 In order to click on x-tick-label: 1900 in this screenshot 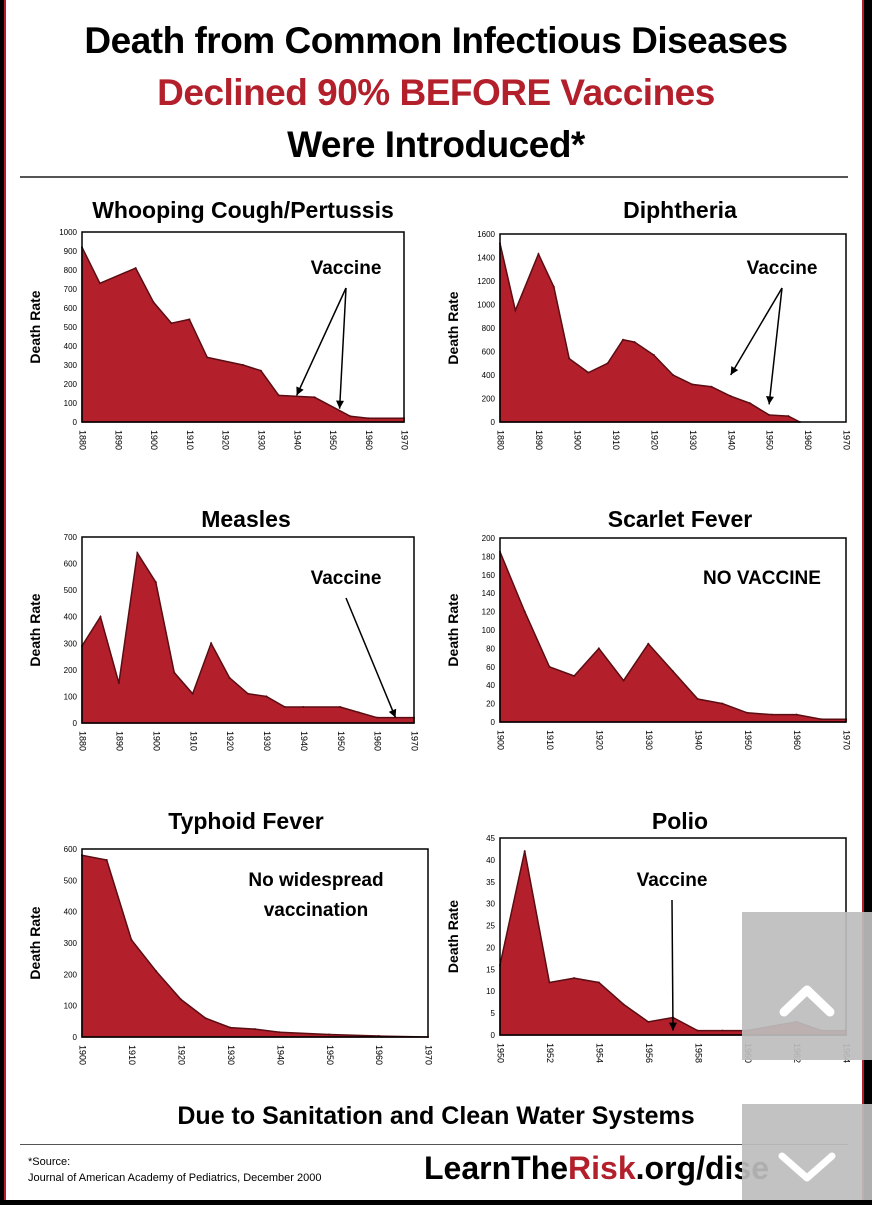, I will do `click(156, 741)`.